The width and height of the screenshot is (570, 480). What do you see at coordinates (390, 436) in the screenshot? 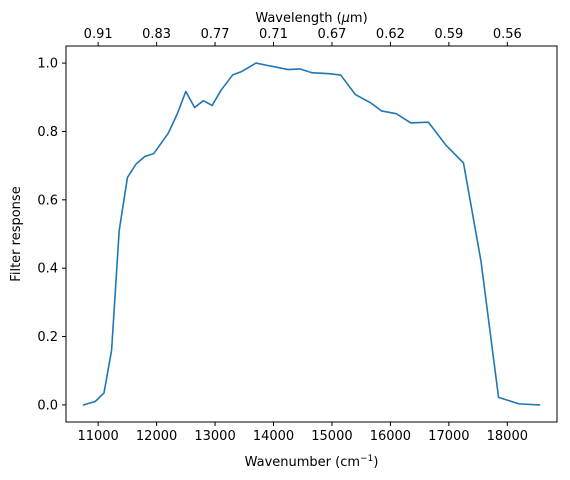
I see `x-tick-label: 16000` at bounding box center [390, 436].